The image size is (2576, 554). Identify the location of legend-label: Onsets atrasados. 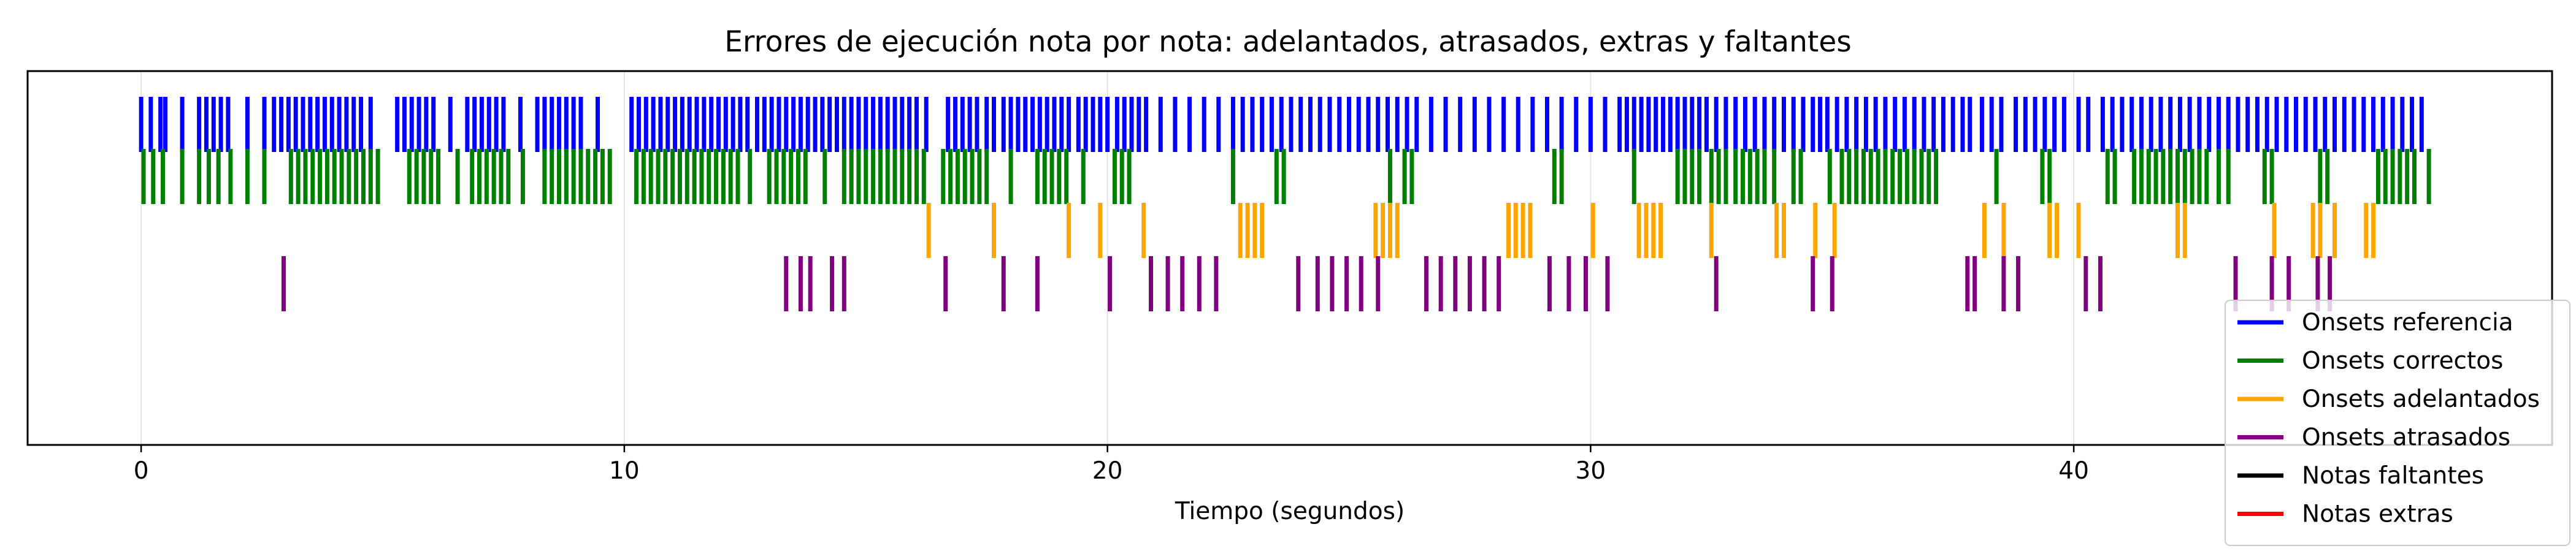
(2406, 438).